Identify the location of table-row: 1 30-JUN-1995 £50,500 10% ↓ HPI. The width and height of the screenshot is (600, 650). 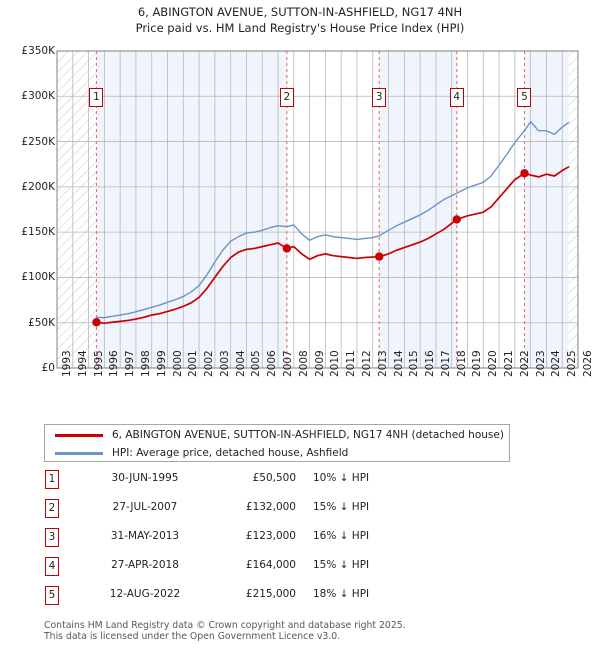
(300, 480).